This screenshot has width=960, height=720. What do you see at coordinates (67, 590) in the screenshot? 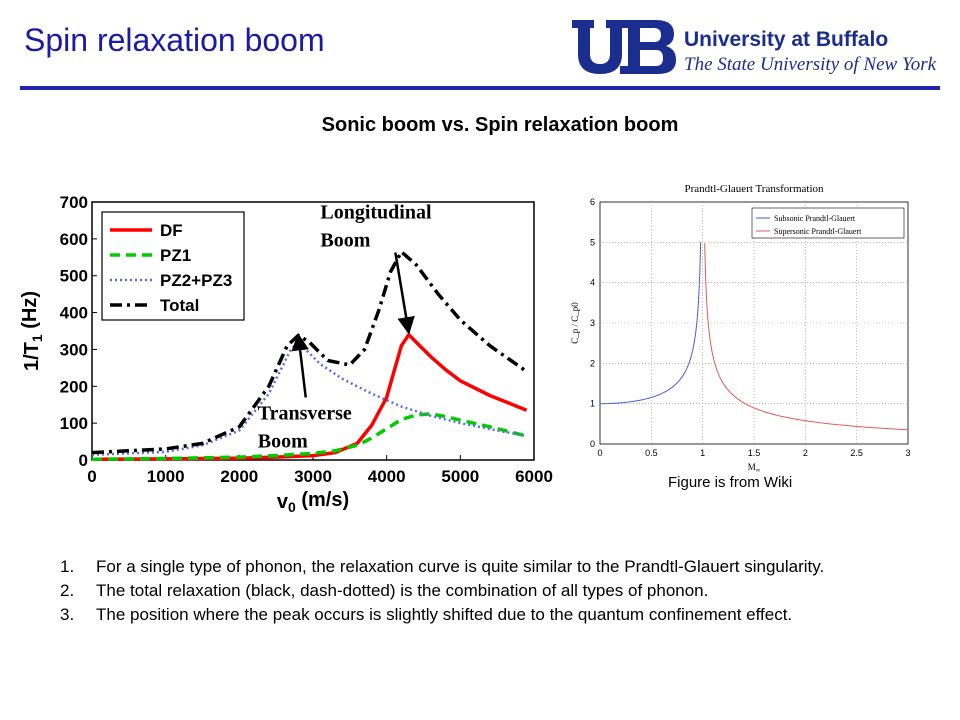
I see `note-number: 2.` at bounding box center [67, 590].